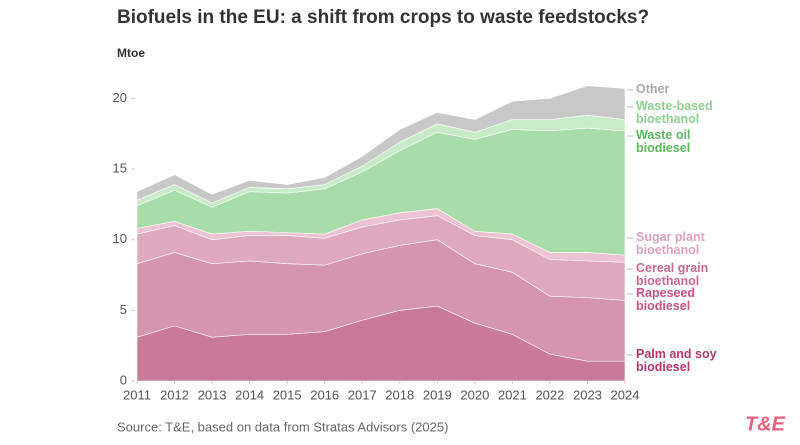  I want to click on x-tick-label: 2012, so click(174, 394).